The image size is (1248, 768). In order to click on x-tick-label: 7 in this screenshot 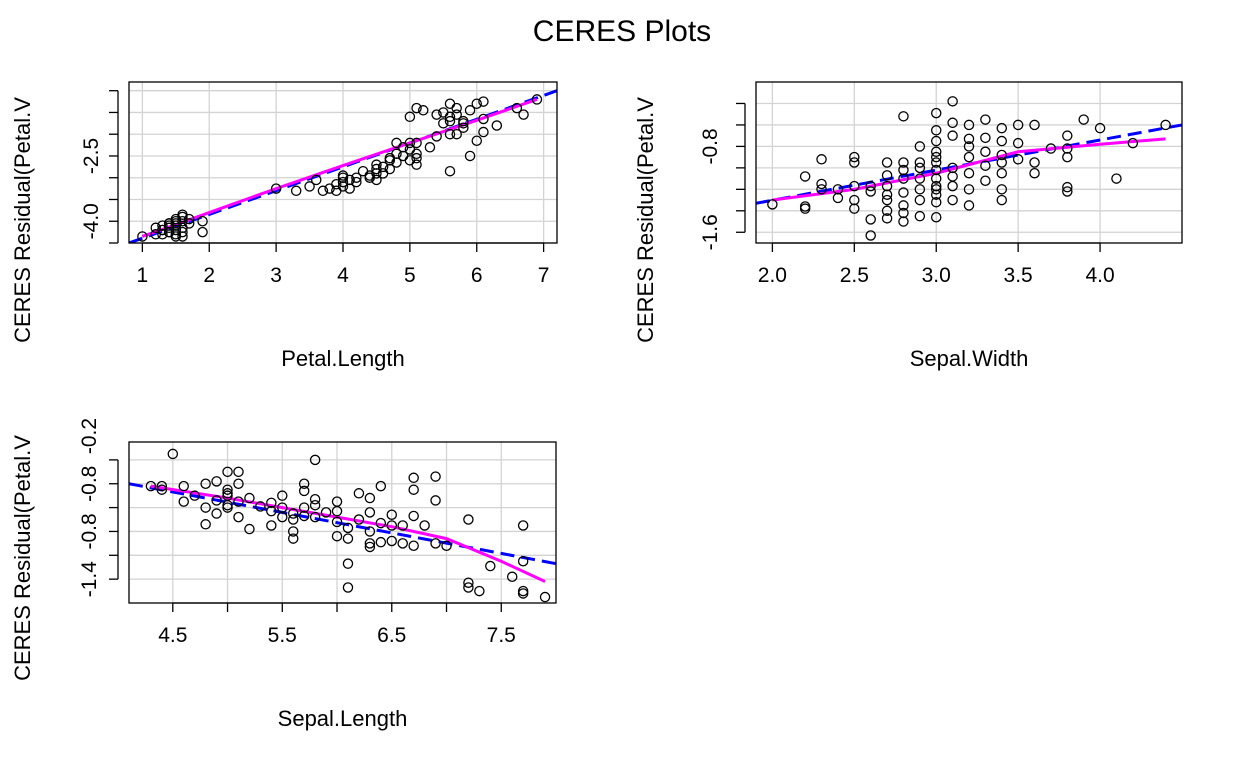, I will do `click(544, 275)`.